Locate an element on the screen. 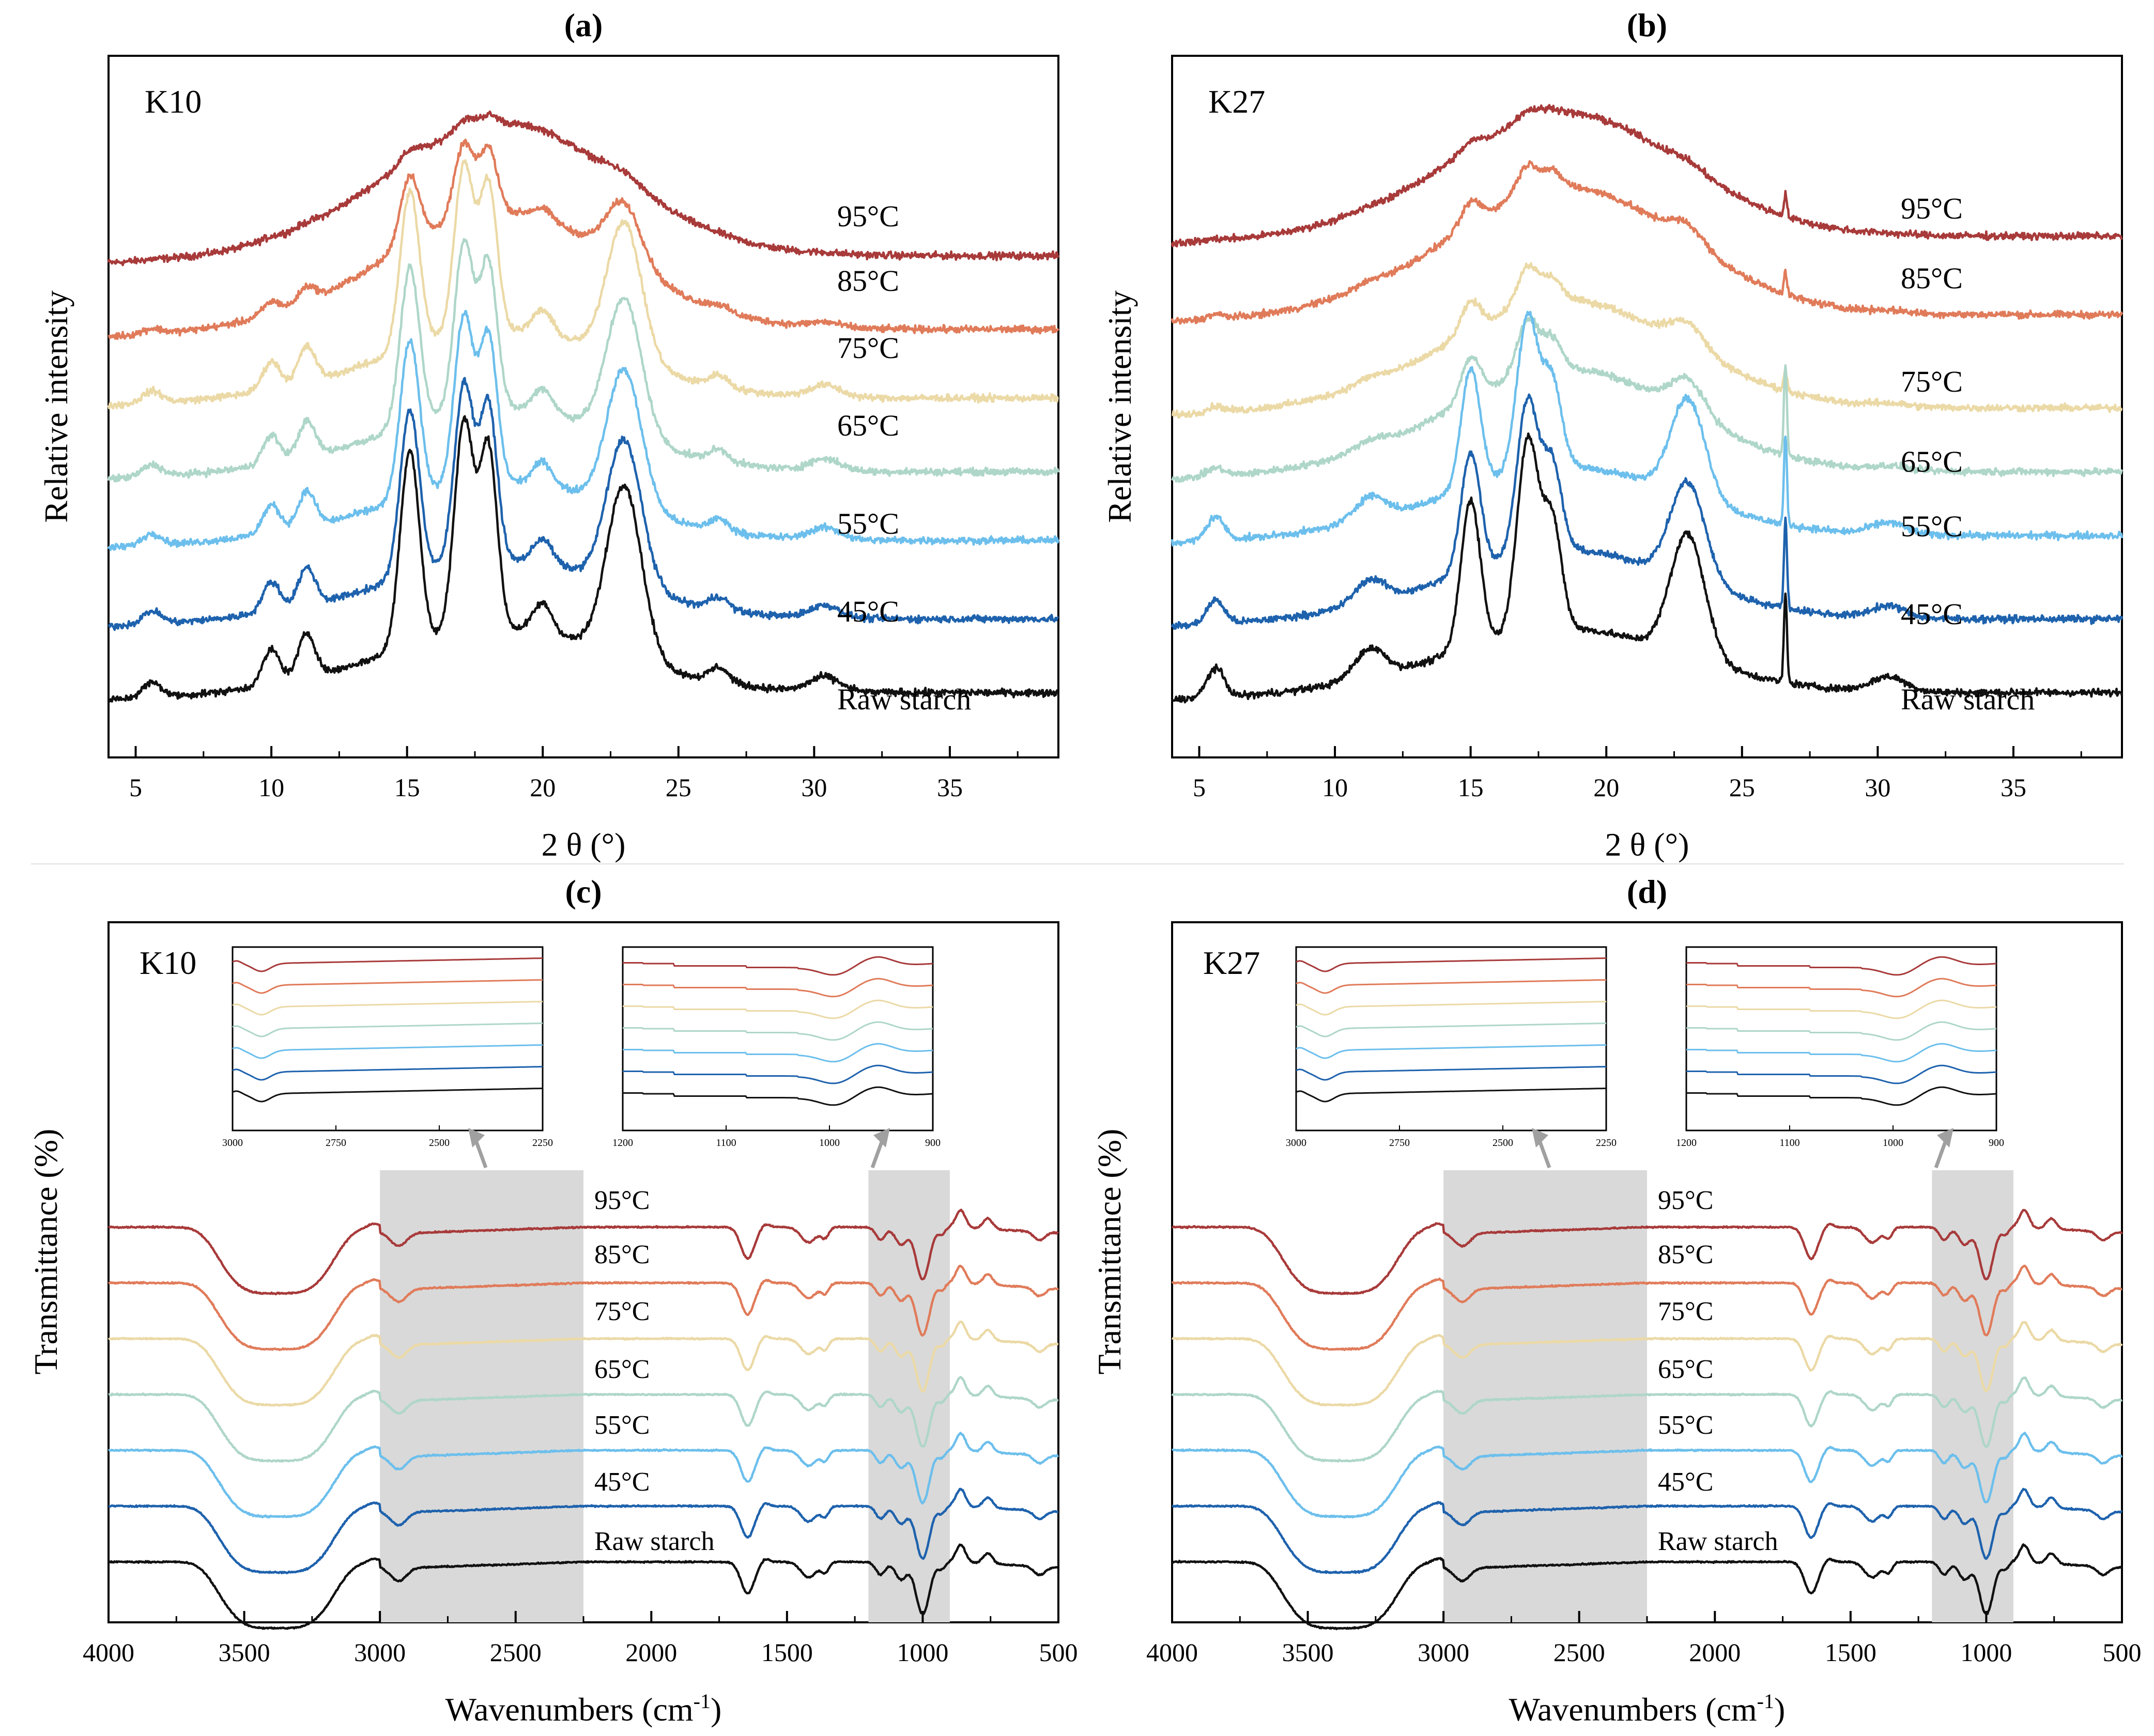 The image size is (2154, 1736). x-tick-label: 2500 is located at coordinates (1579, 1653).